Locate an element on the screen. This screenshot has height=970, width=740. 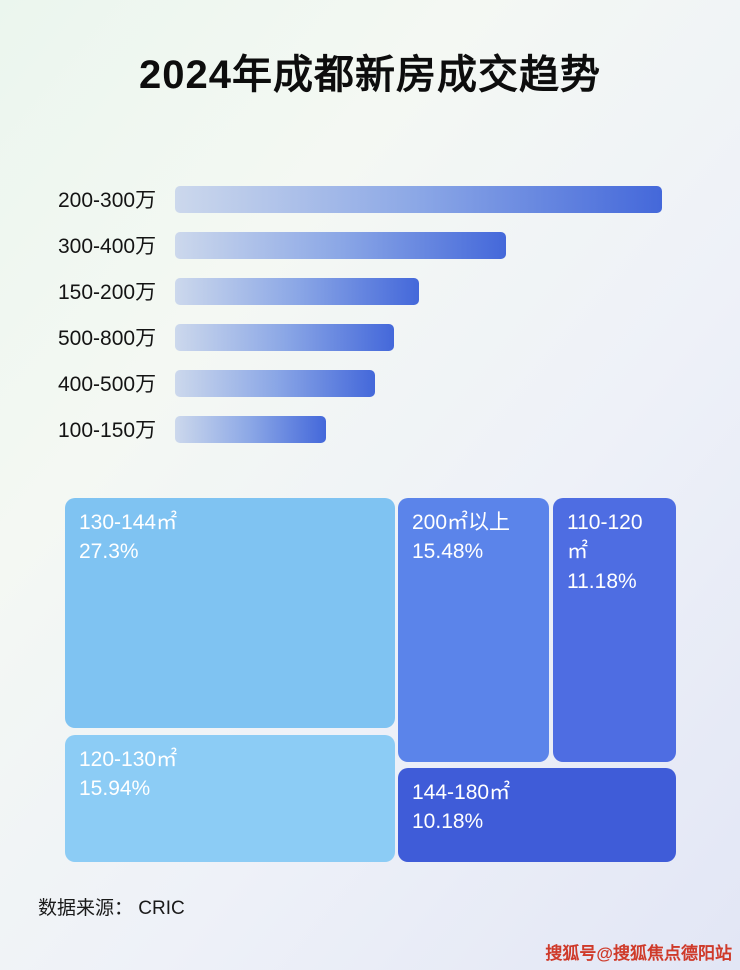
bar-category-label: 400-500万 is located at coordinates (107, 384).